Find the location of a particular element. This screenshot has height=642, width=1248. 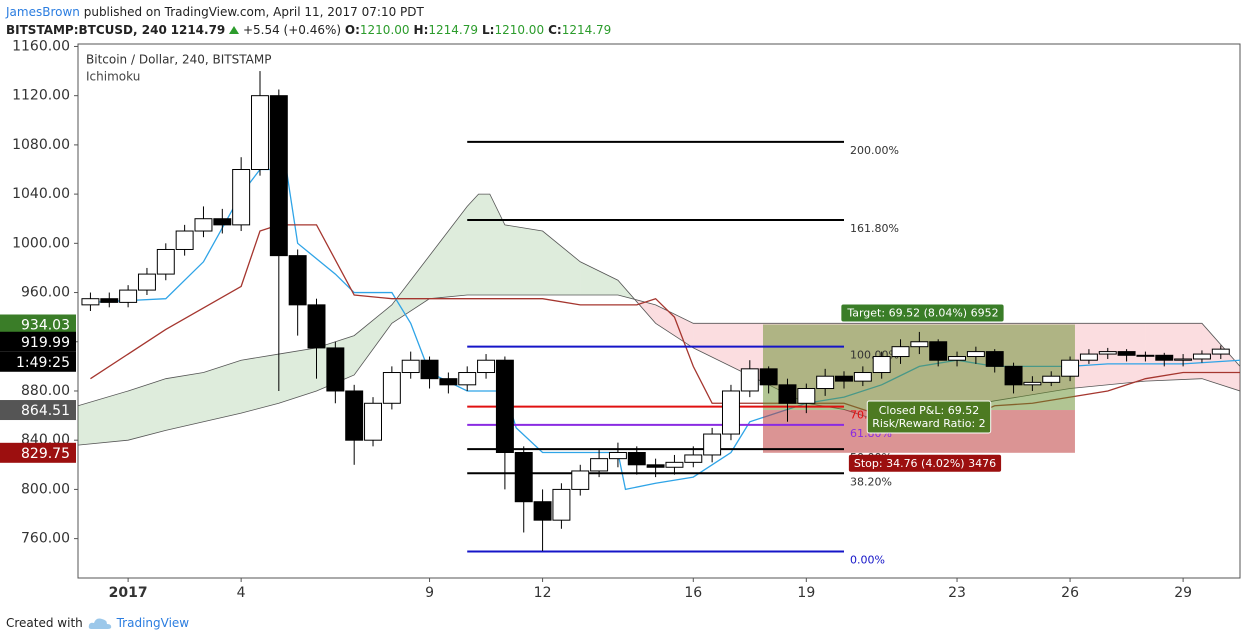

x-tick-label: 12 is located at coordinates (543, 593).